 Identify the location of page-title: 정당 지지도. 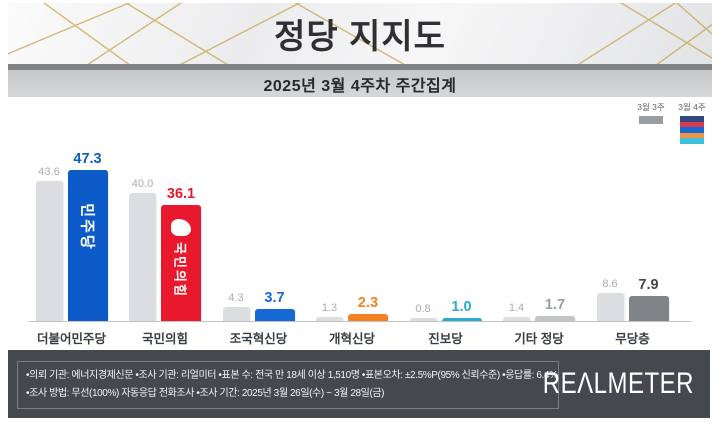
(360, 37).